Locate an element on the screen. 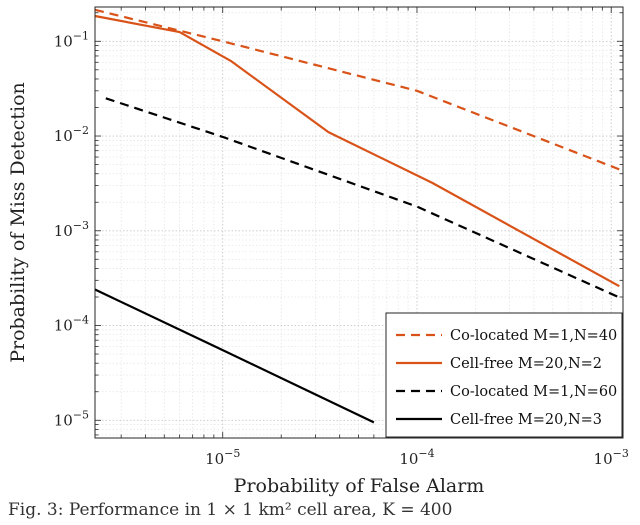 The width and height of the screenshot is (640, 525). y-tick-label: 10⁻¹ is located at coordinates (71, 39).